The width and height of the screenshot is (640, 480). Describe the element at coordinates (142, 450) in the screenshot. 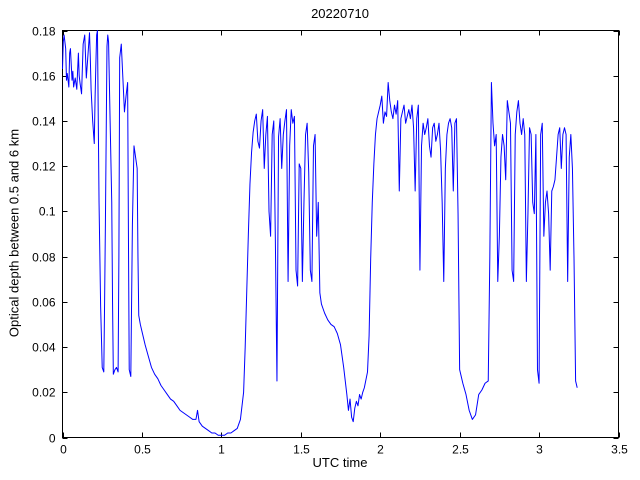

I see `x-tick-label: 0.5` at that location.